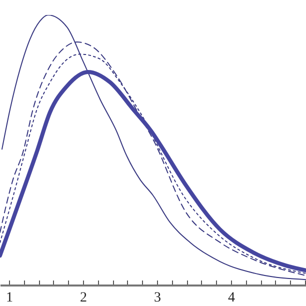 The image size is (306, 306). Describe the element at coordinates (231, 298) in the screenshot. I see `x-tick-label: 4` at that location.